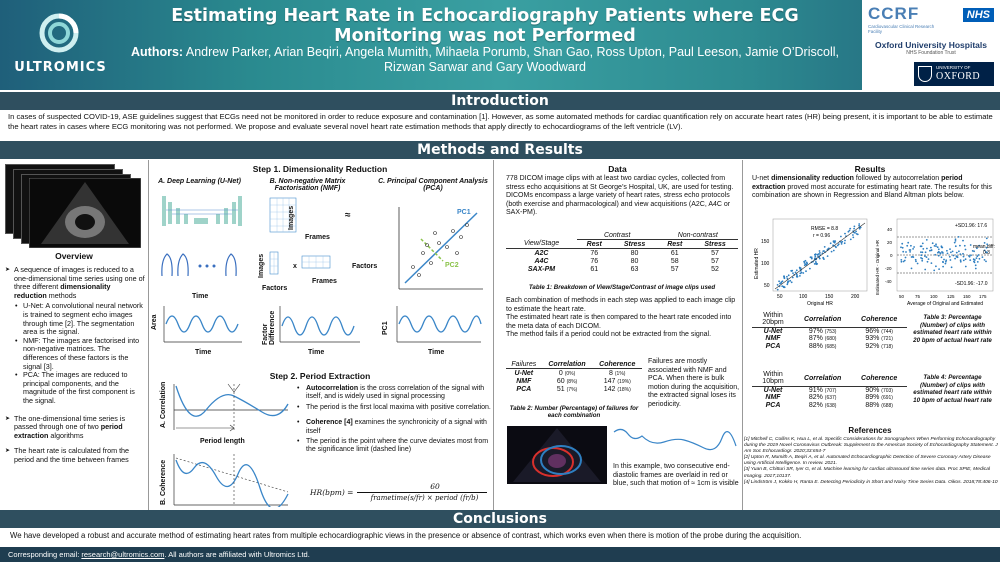 This screenshot has width=1000, height=562. Describe the element at coordinates (890, 229) in the screenshot. I see `ba-ytick: 40` at that location.